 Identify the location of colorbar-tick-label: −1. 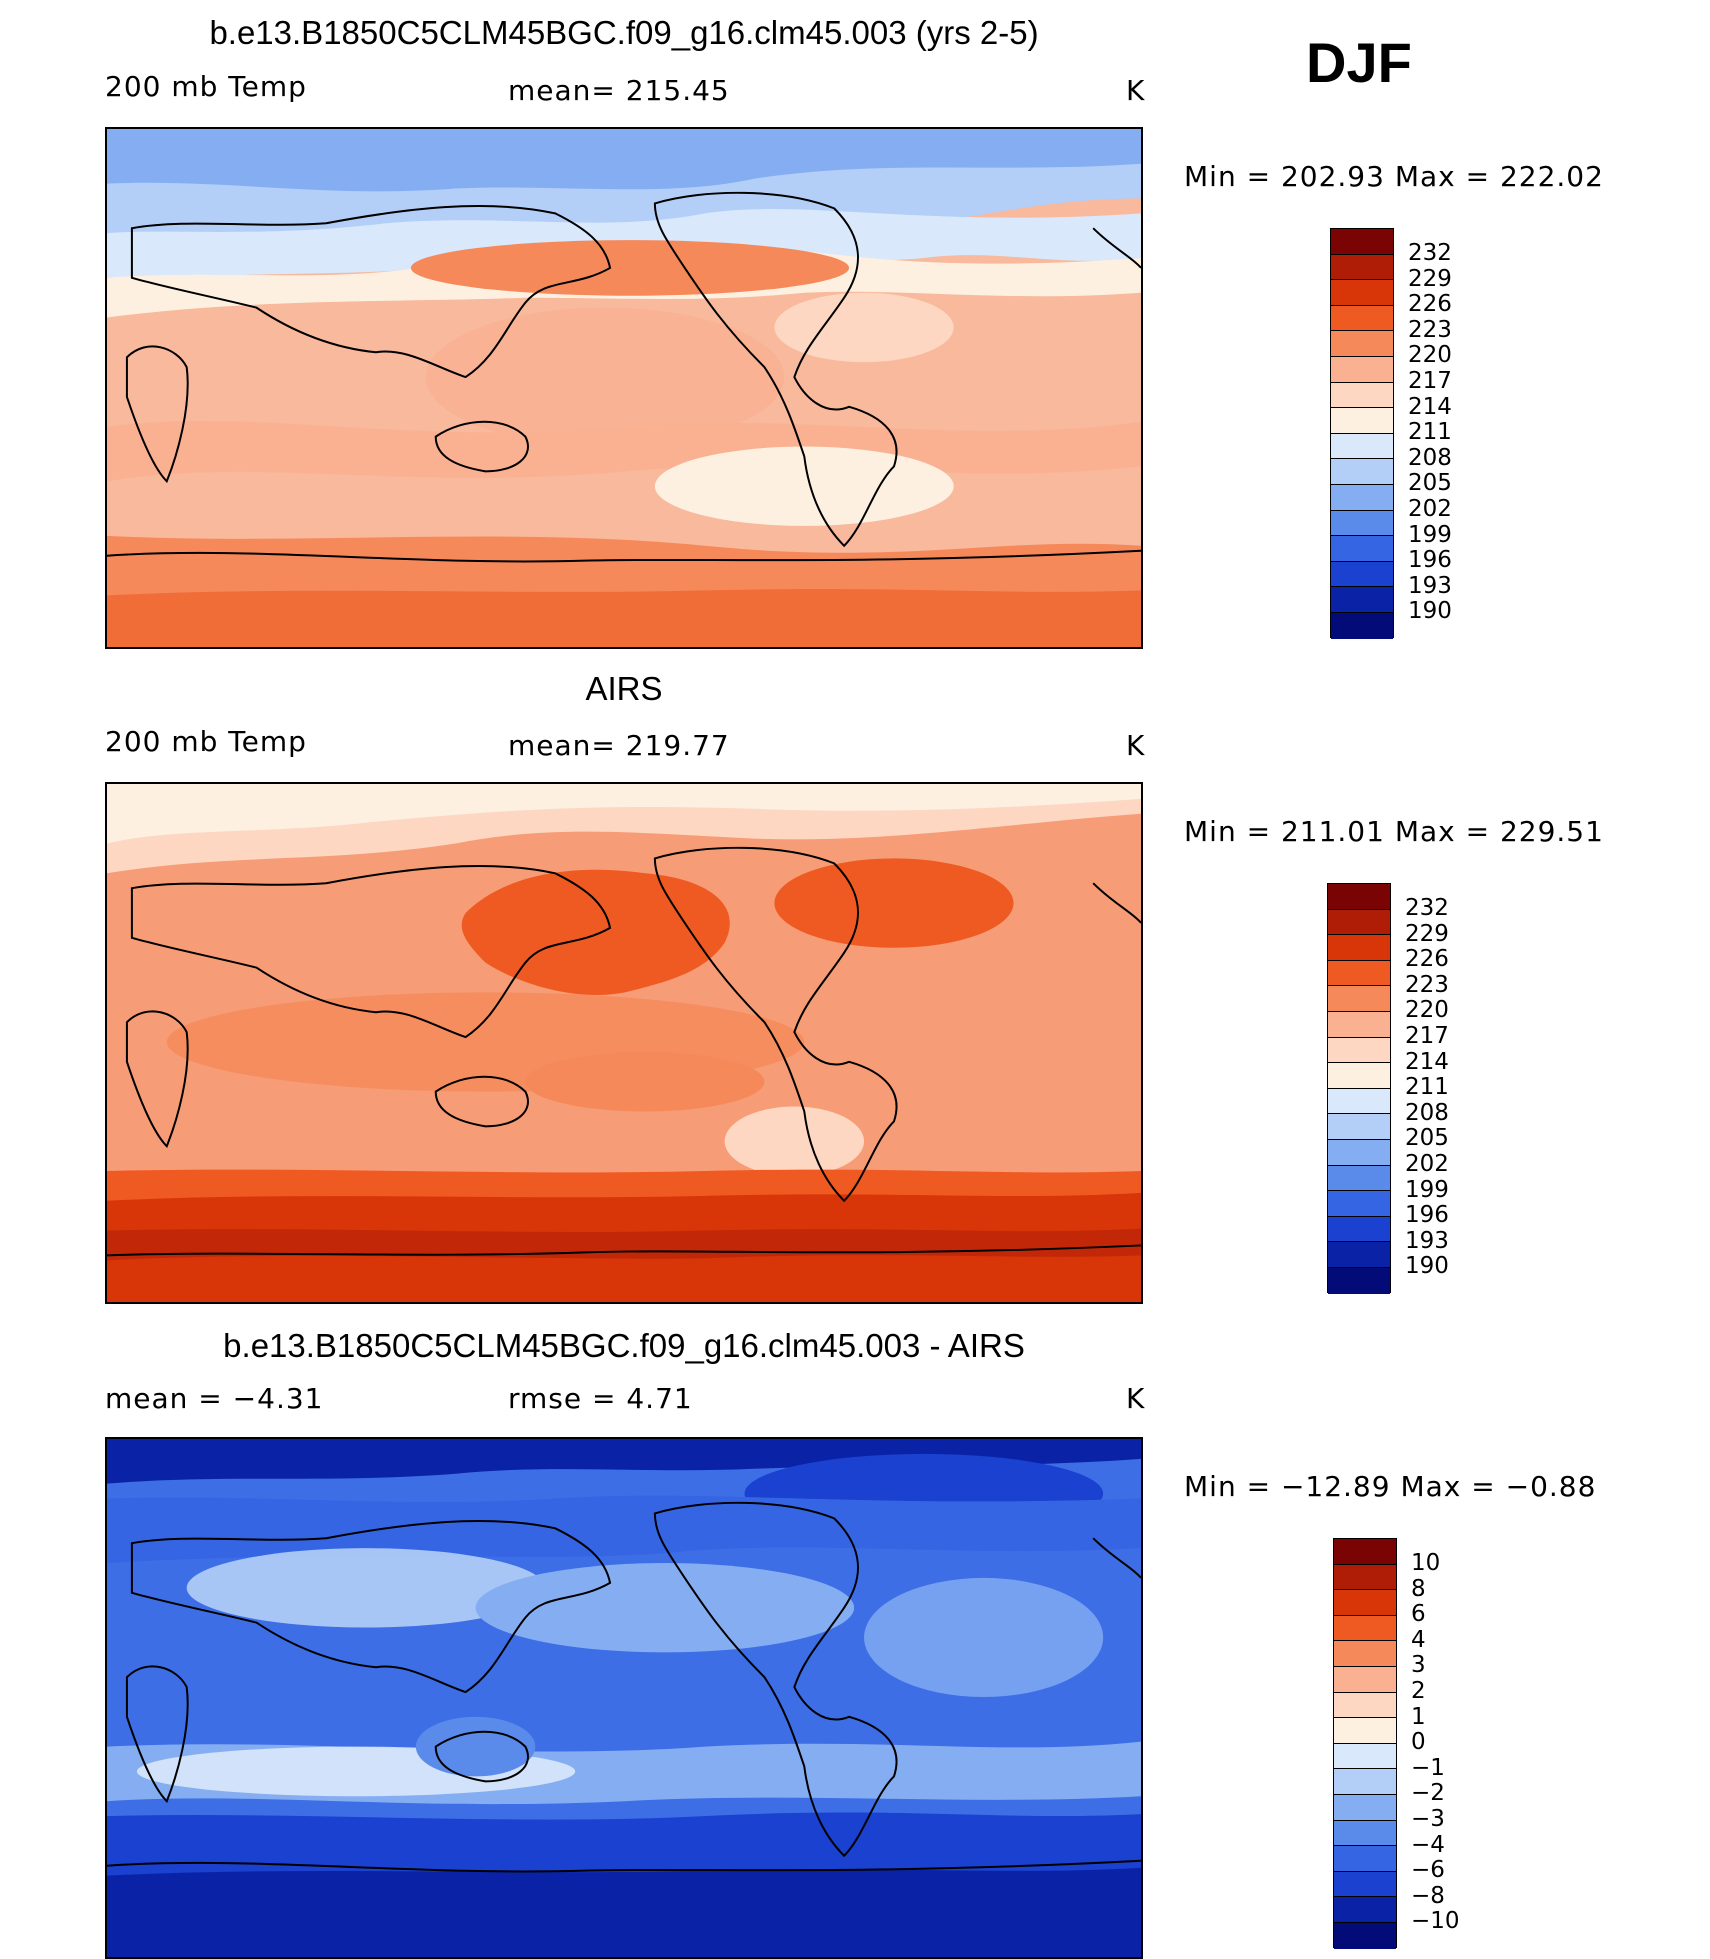
(1428, 1767).